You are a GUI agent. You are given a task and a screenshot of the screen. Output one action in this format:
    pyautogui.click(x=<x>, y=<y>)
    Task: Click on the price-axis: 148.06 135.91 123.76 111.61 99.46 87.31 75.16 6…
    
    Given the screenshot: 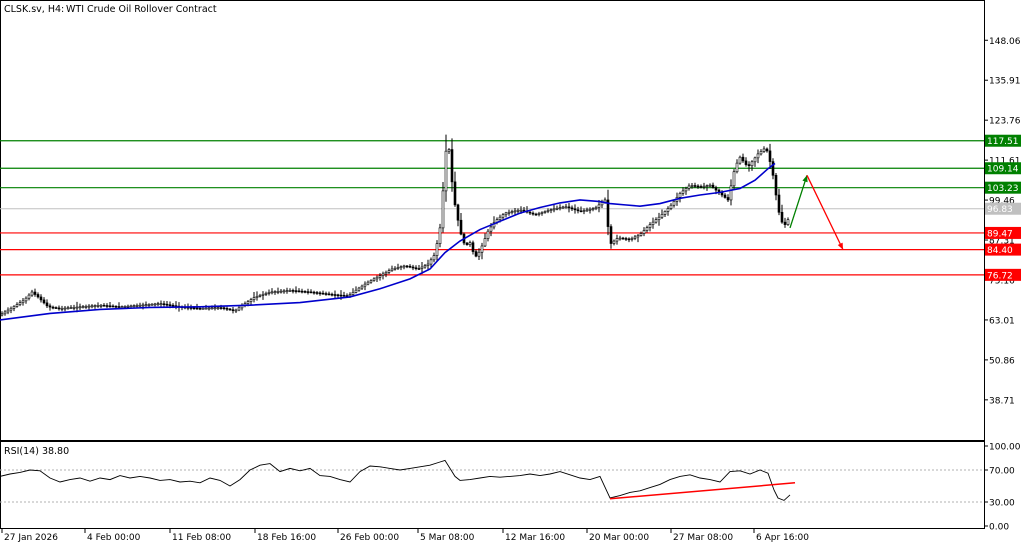 What is the action you would take?
    pyautogui.click(x=1002, y=221)
    